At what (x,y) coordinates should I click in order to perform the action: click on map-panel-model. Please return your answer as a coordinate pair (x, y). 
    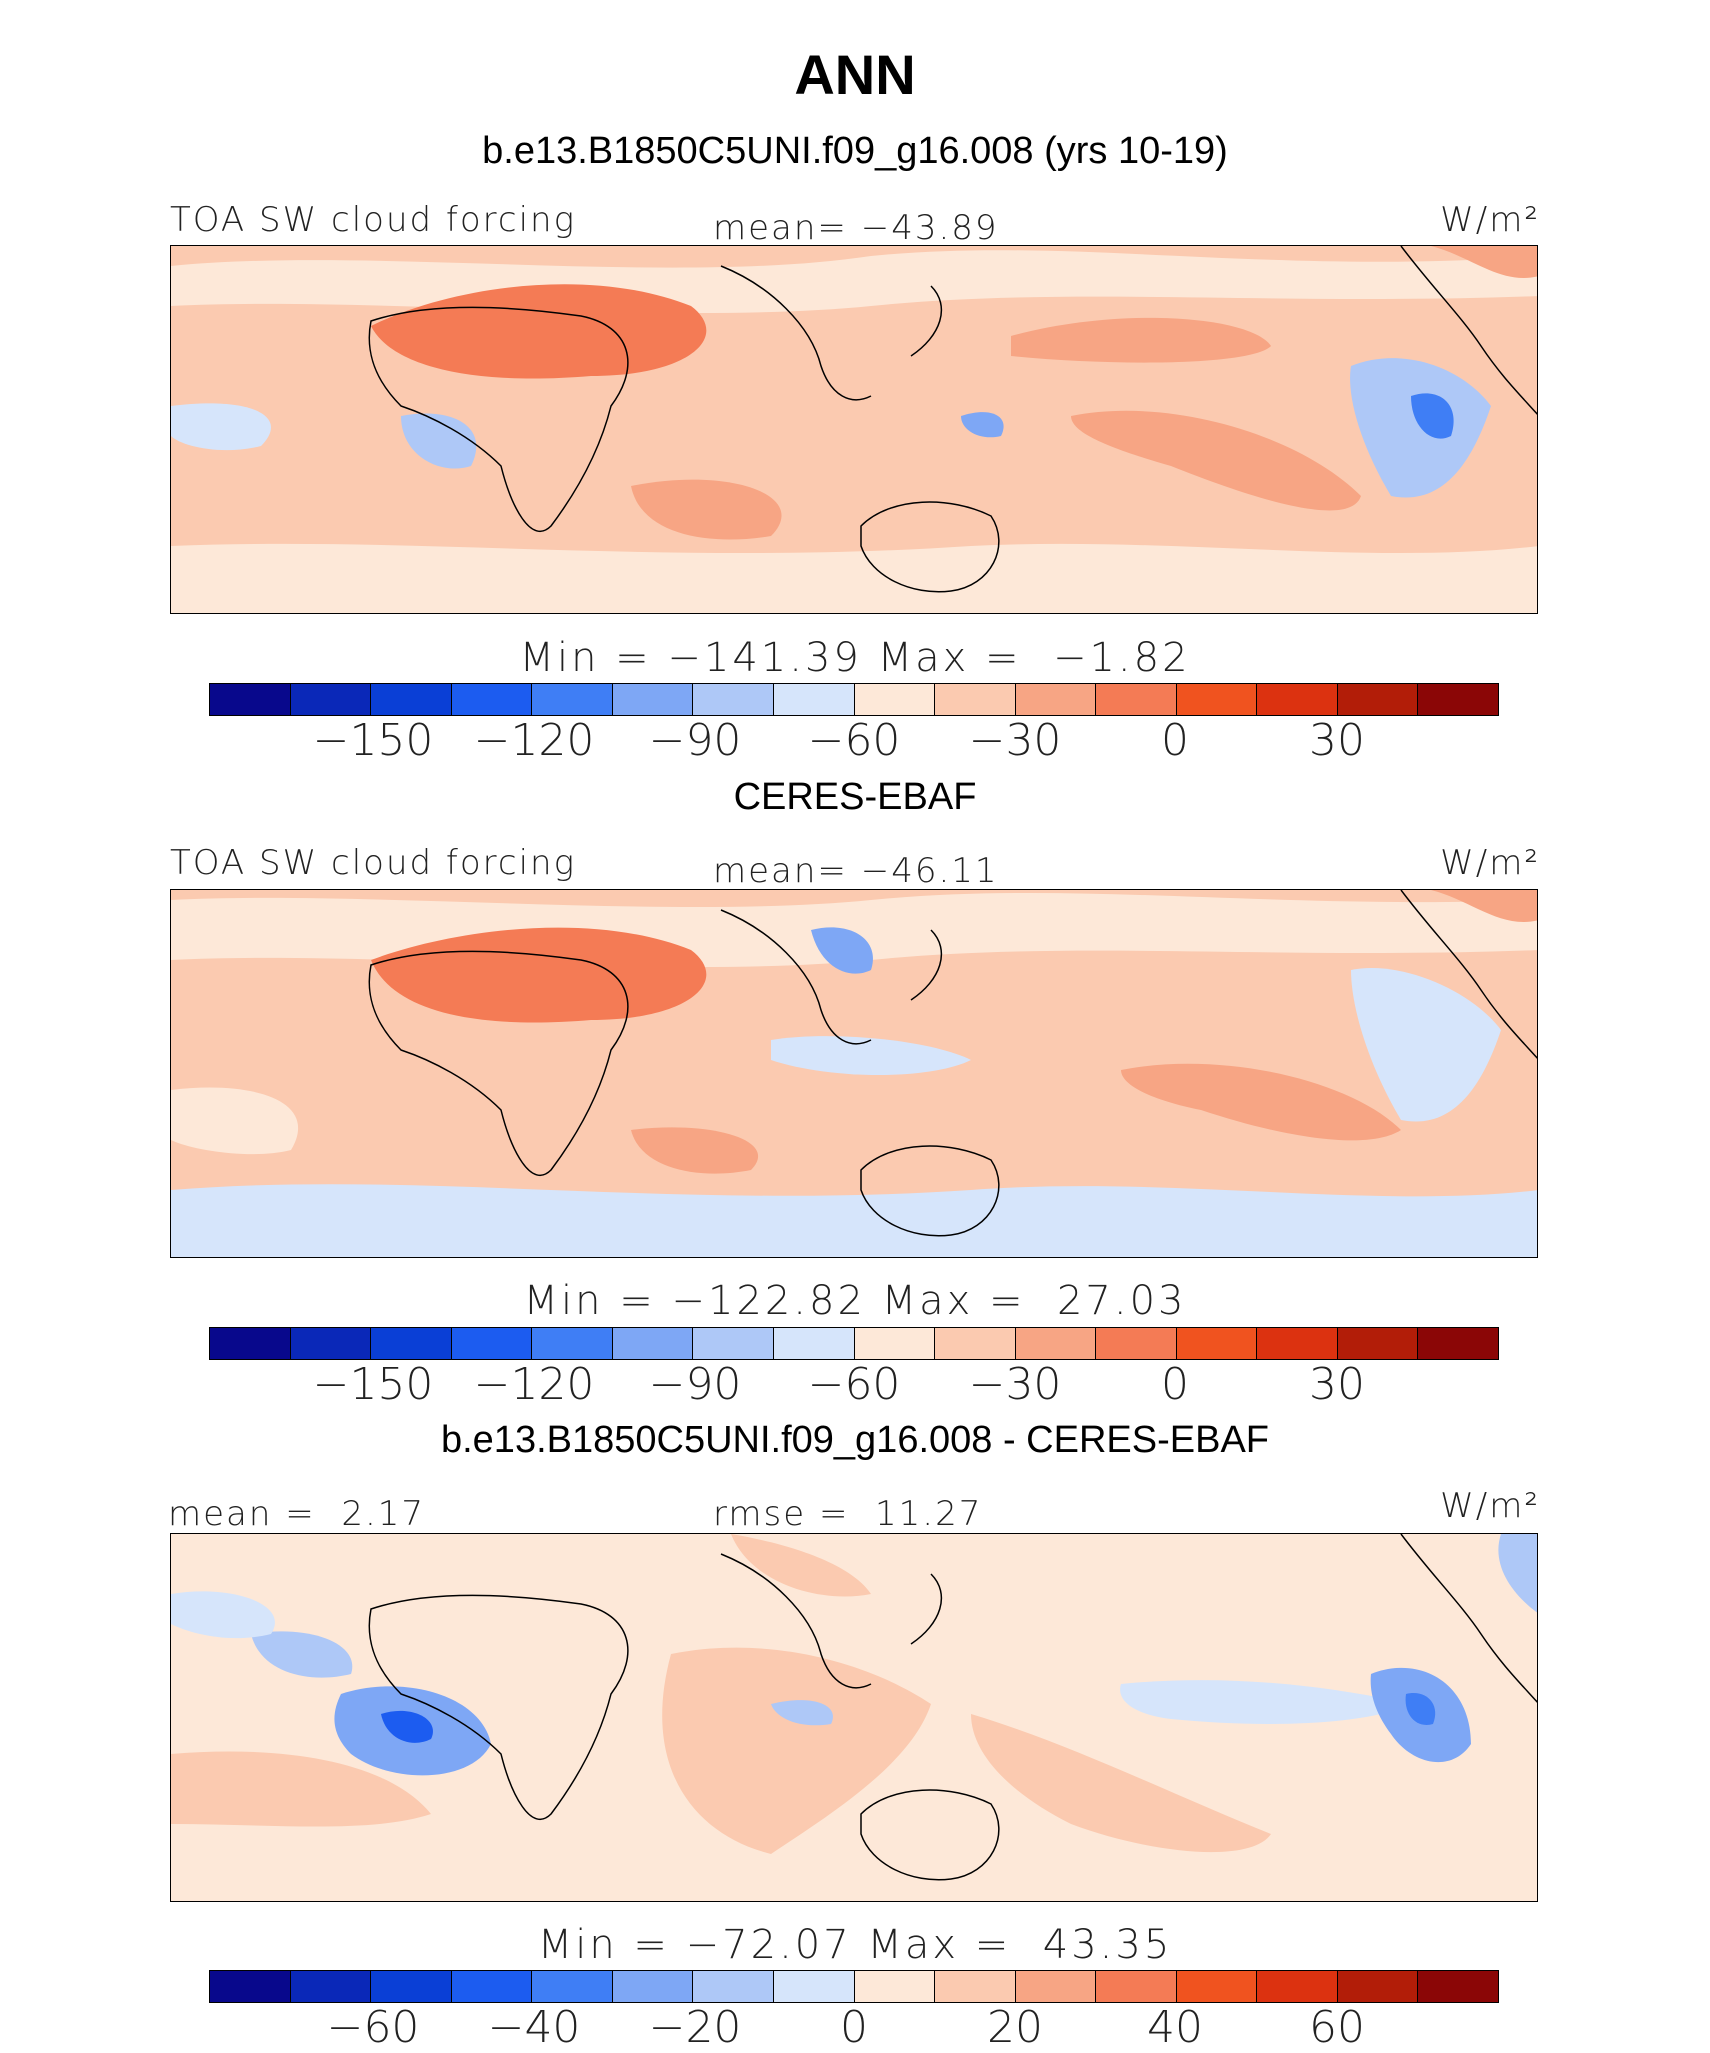
    Looking at the image, I should click on (854, 429).